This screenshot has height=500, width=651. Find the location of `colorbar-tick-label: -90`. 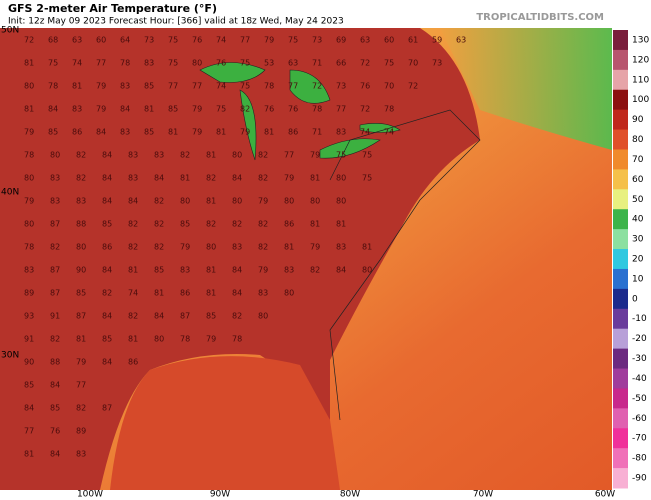

colorbar-tick-label: -90 is located at coordinates (639, 479).